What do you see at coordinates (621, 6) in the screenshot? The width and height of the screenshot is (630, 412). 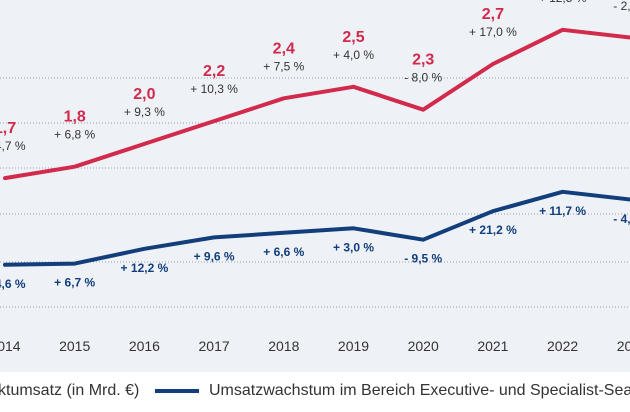 I see `growth-label-red-9: - 2,5 %` at bounding box center [621, 6].